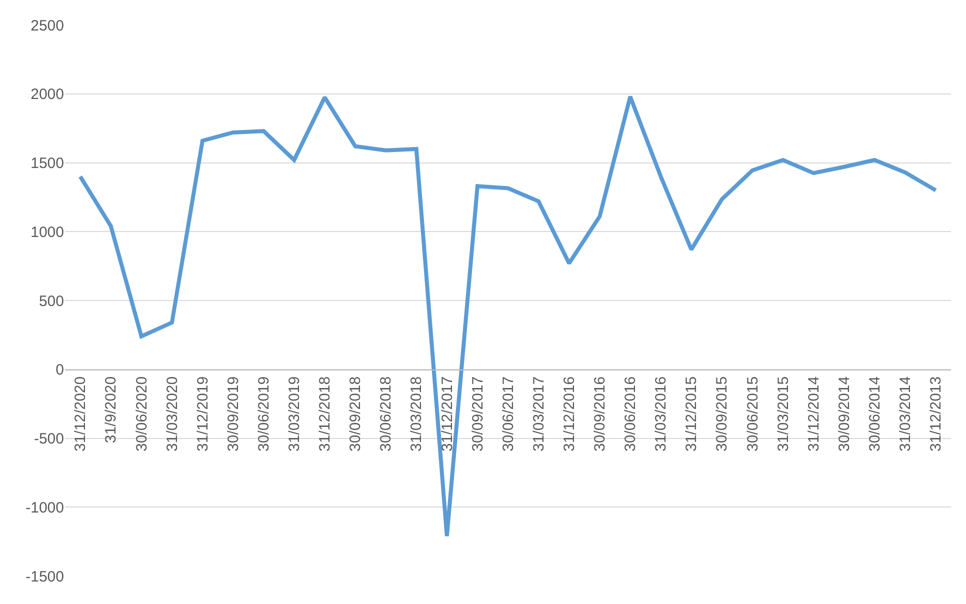  Describe the element at coordinates (203, 414) in the screenshot. I see `x-tick-label: 31/12/2019` at that location.